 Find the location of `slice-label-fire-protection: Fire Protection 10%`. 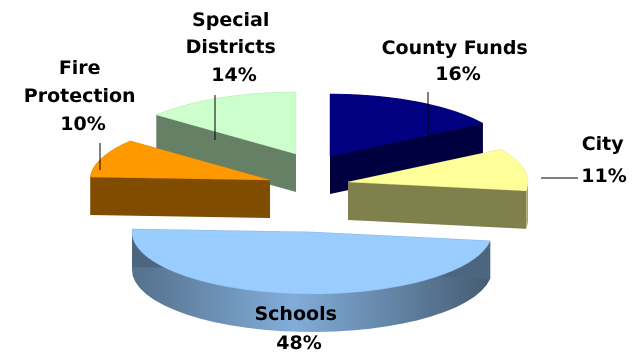

slice-label-fire-protection: Fire Protection 10% is located at coordinates (83, 96).